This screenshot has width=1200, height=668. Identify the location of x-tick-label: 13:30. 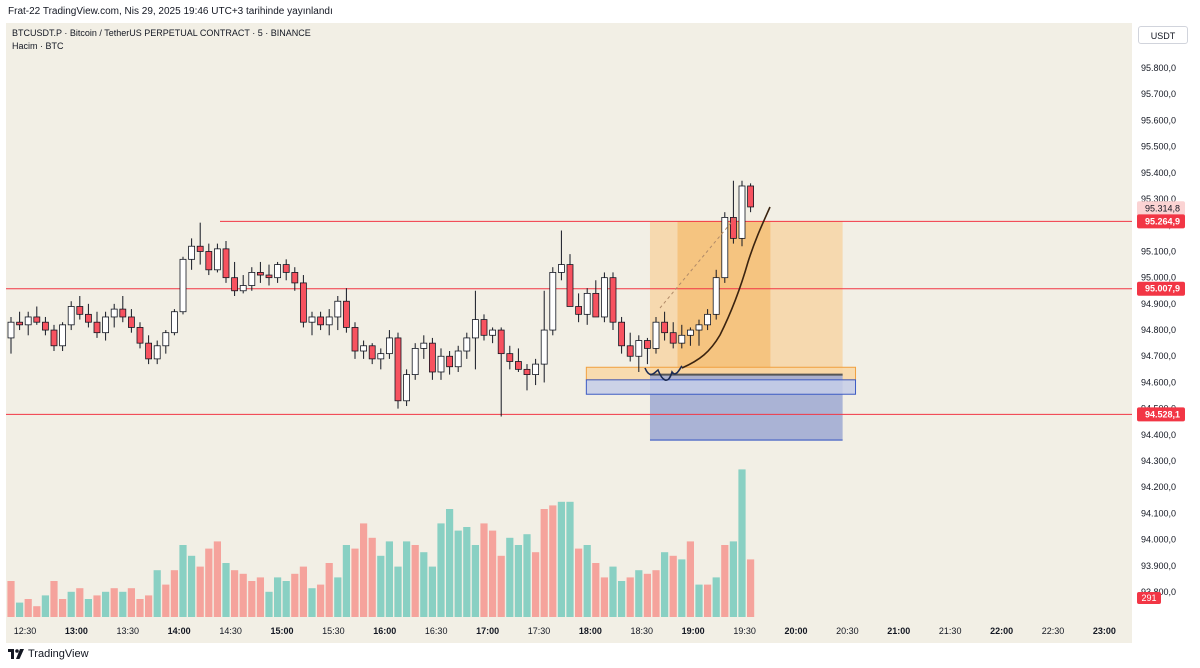
(128, 631).